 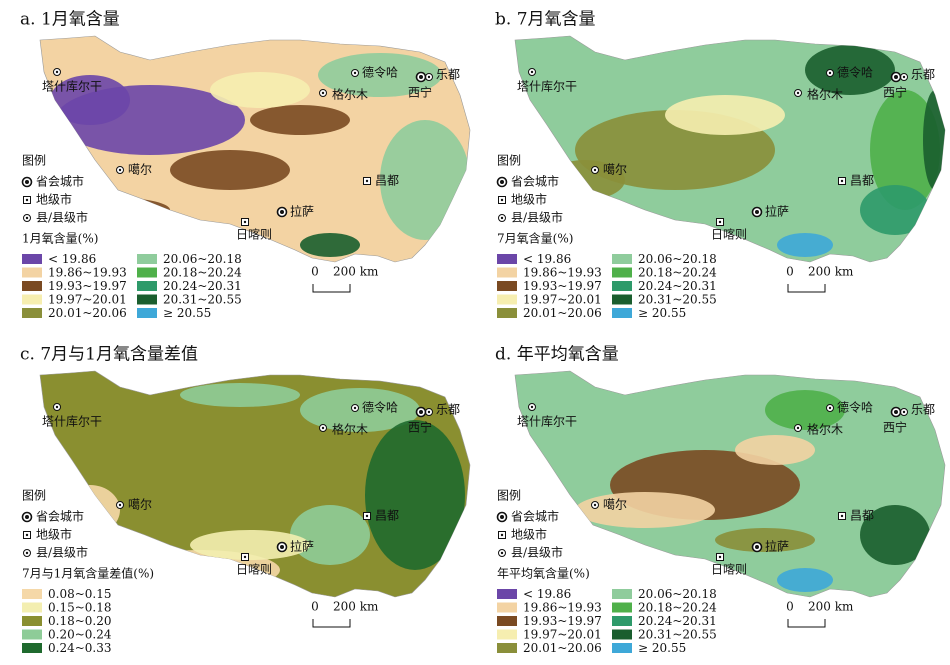 What do you see at coordinates (80, 608) in the screenshot?
I see `legend-label: 0.15~0.18` at bounding box center [80, 608].